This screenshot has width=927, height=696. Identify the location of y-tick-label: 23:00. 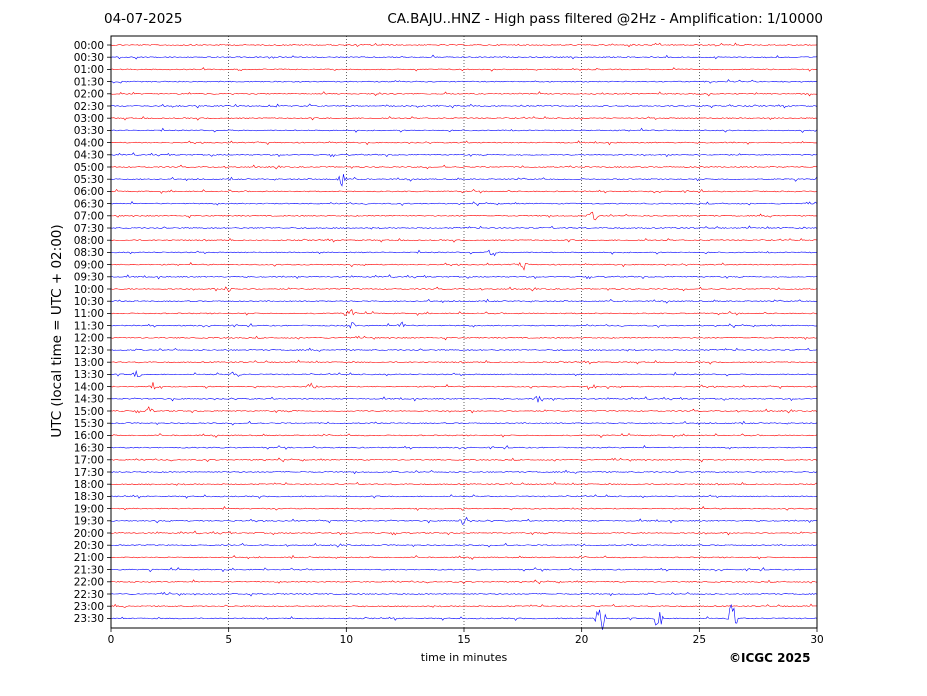
(89, 607).